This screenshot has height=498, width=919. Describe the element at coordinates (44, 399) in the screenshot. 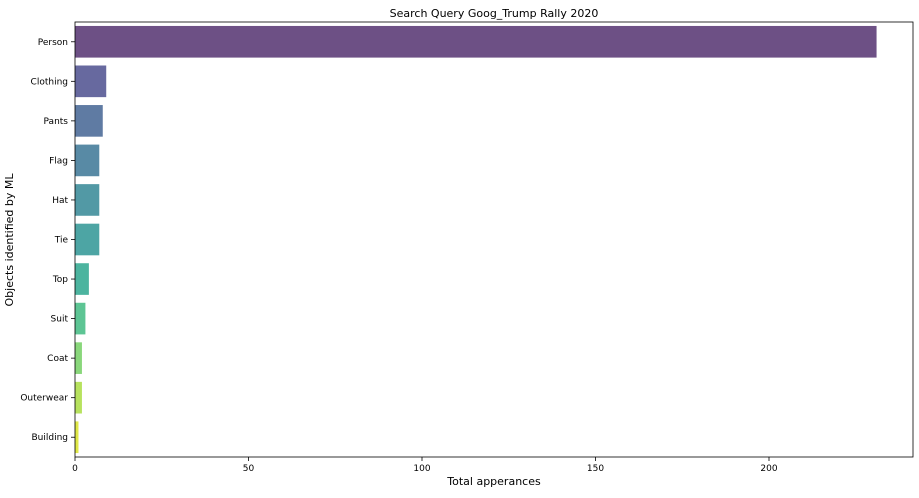

I see `y-tick-label: Outerwear` at that location.